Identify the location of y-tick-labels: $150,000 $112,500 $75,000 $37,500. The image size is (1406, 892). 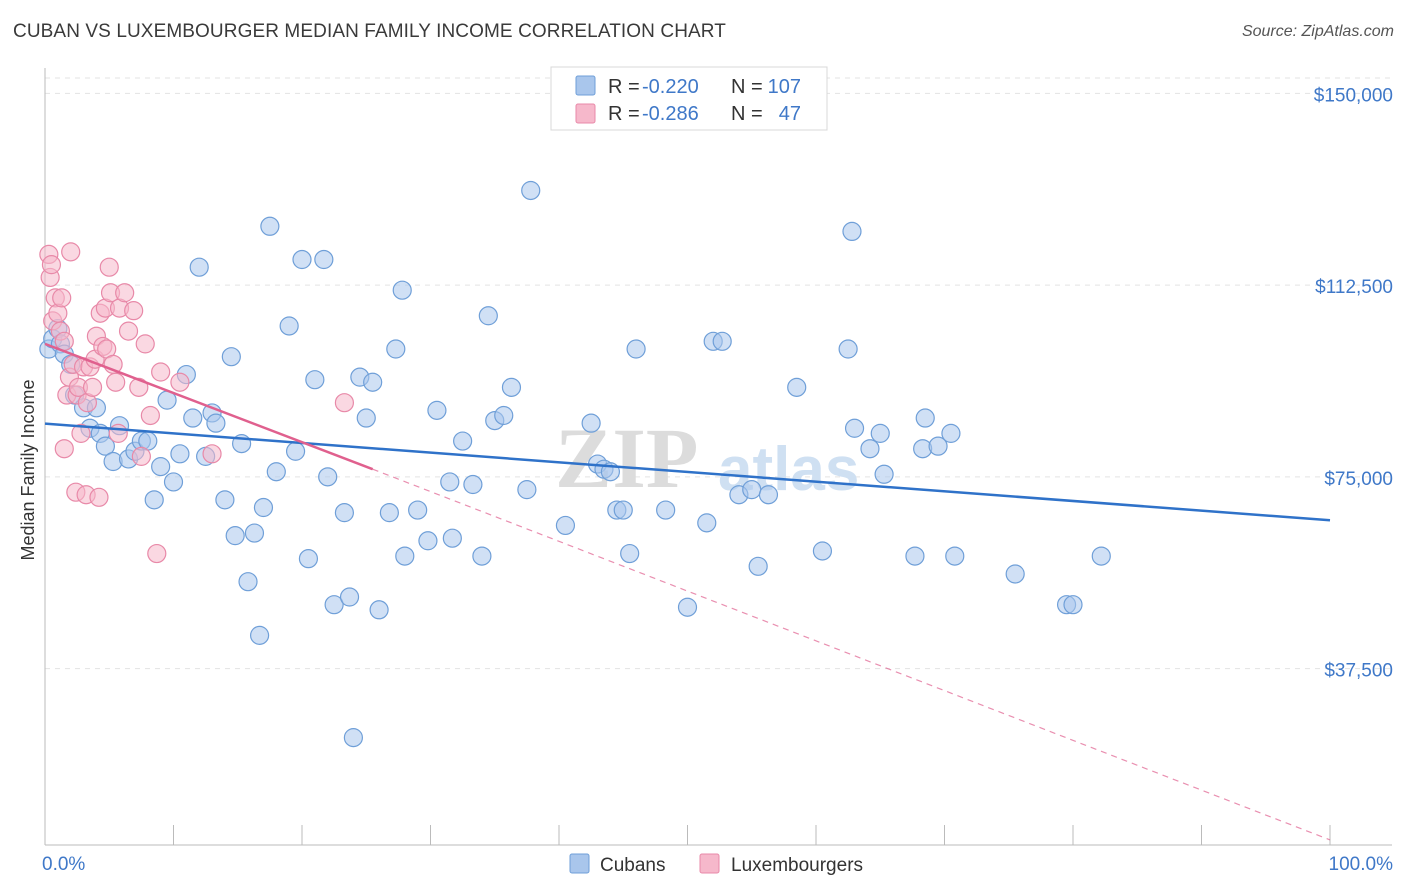
(1353, 383).